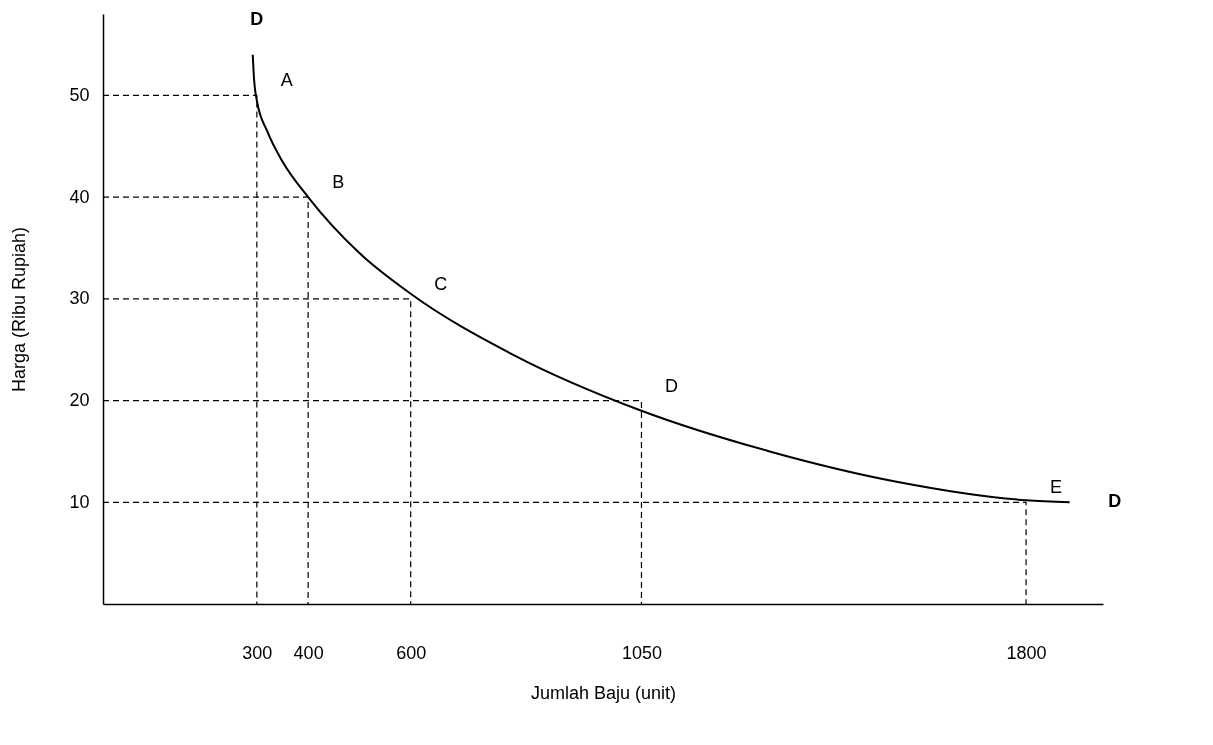 Image resolution: width=1213 pixels, height=745 pixels. I want to click on x-tick-label: 1050, so click(641, 652).